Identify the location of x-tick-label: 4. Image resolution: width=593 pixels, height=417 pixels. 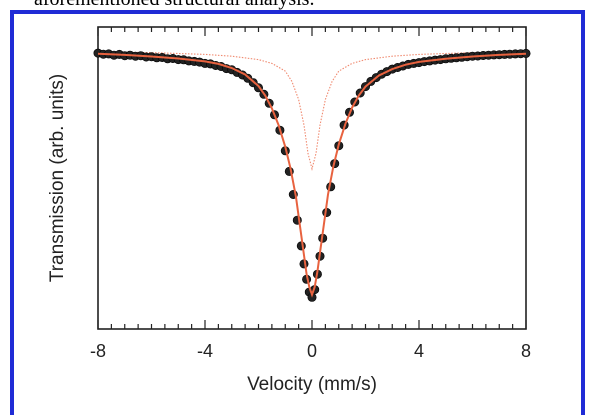
(419, 351).